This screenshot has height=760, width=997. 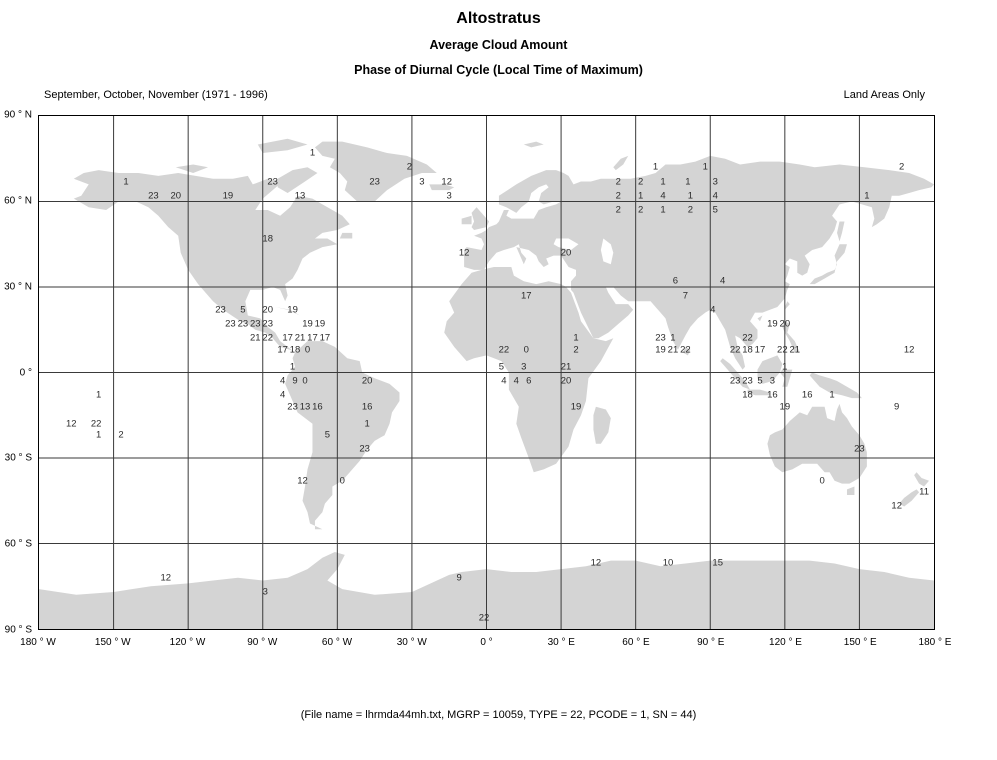 I want to click on y-tick-label: 30 ° N, so click(x=18, y=287).